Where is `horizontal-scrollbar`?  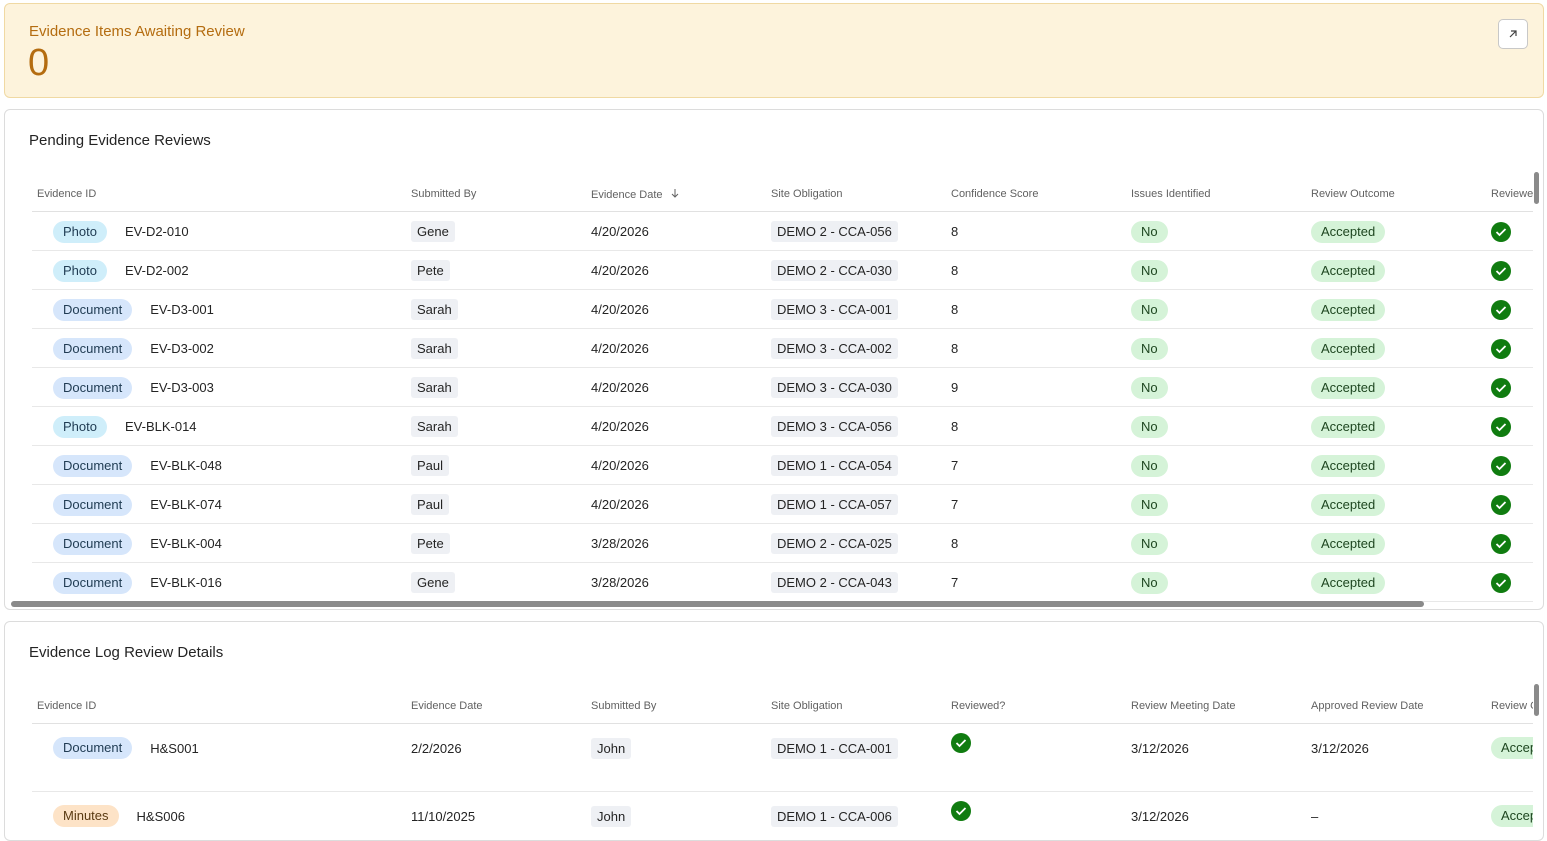 horizontal-scrollbar is located at coordinates (717, 604).